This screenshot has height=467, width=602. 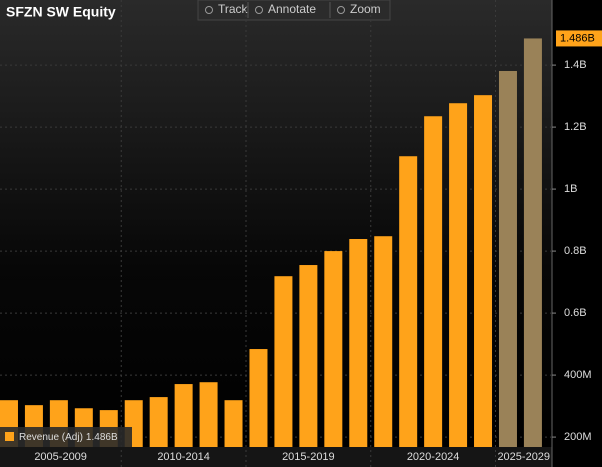 I want to click on chart-title: SFZN SW Equity, so click(x=61, y=12).